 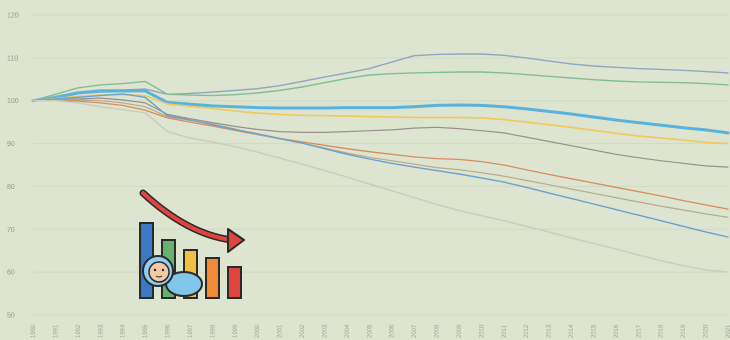 What do you see at coordinates (212, 278) in the screenshot?
I see `bar-orange-icon` at bounding box center [212, 278].